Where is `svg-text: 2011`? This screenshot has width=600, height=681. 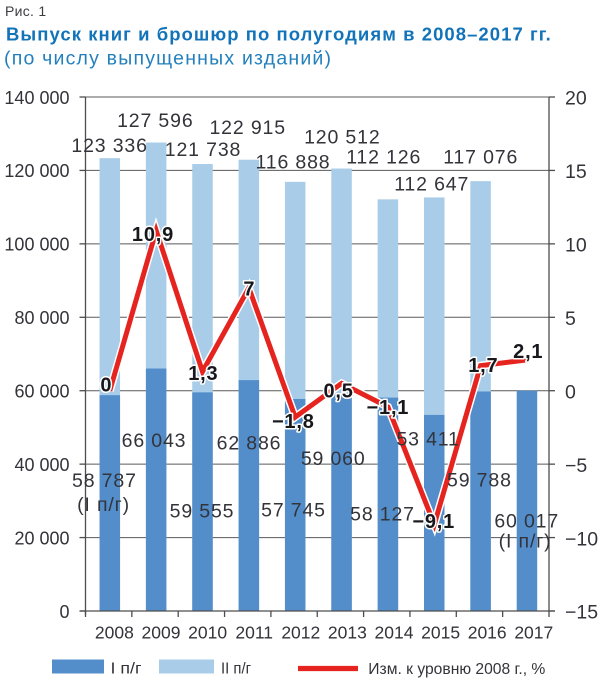
svg-text: 2011 is located at coordinates (254, 633).